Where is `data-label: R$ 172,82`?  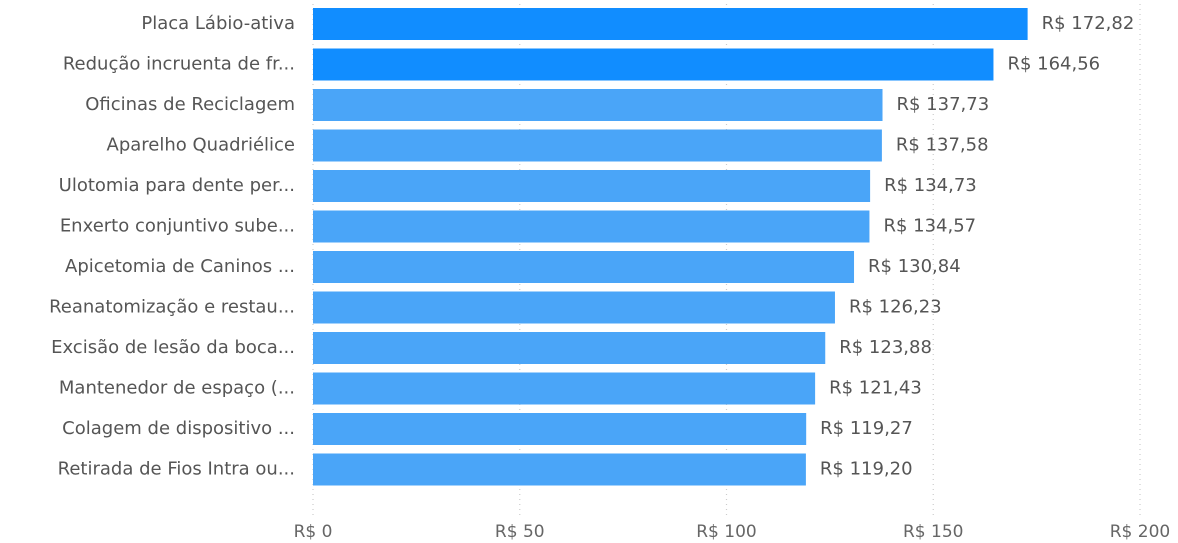 data-label: R$ 172,82 is located at coordinates (1088, 23).